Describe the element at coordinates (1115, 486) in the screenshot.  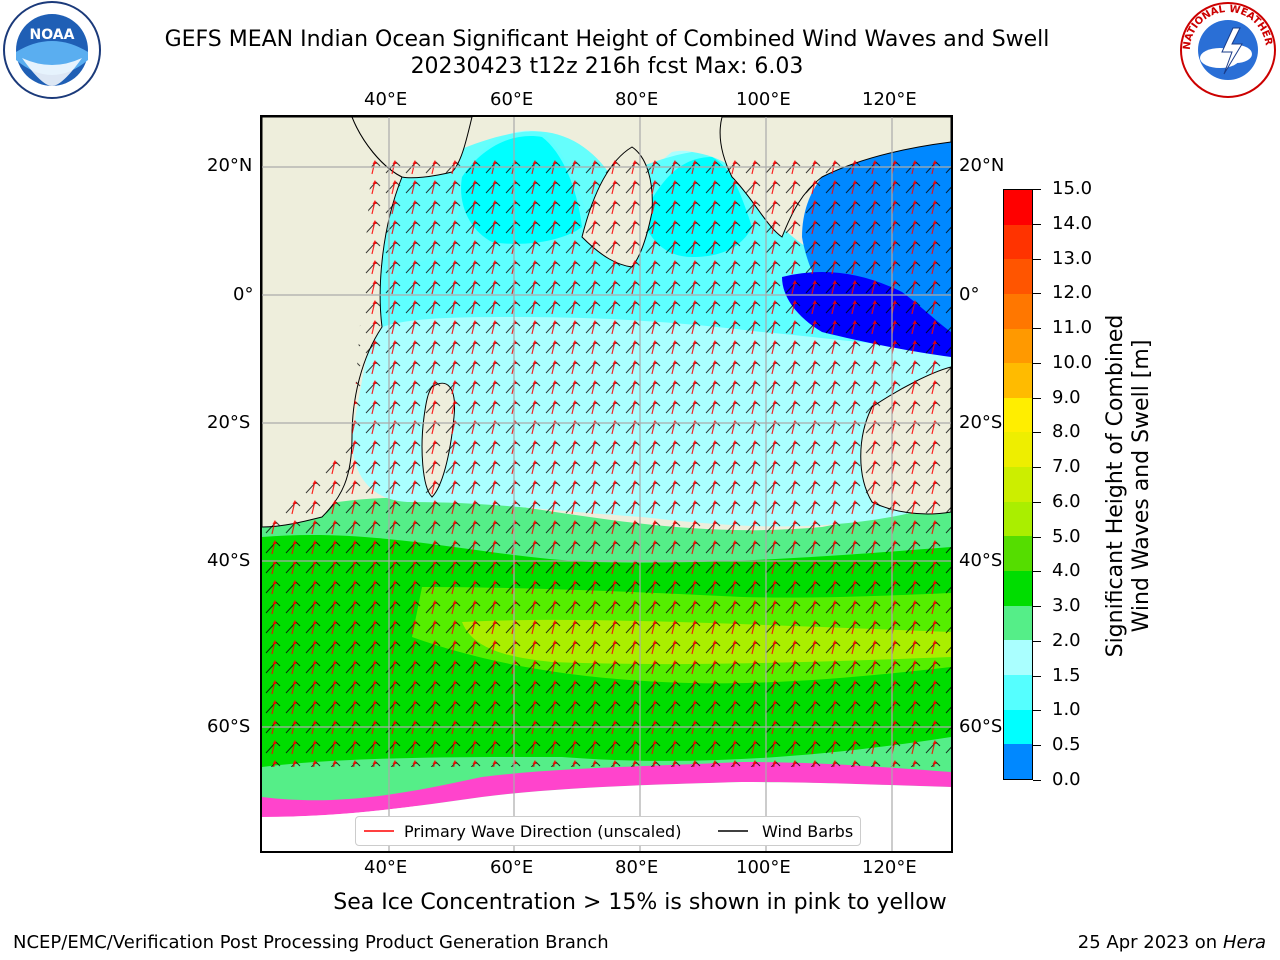
I see `colorbar-title-line1: Significant Height of Combined` at that location.